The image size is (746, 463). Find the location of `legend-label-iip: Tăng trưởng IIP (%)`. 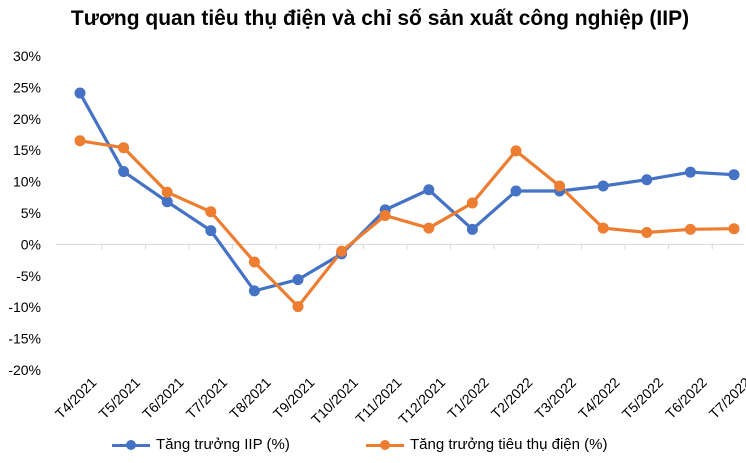

legend-label-iip: Tăng trưởng IIP (%) is located at coordinates (223, 444).